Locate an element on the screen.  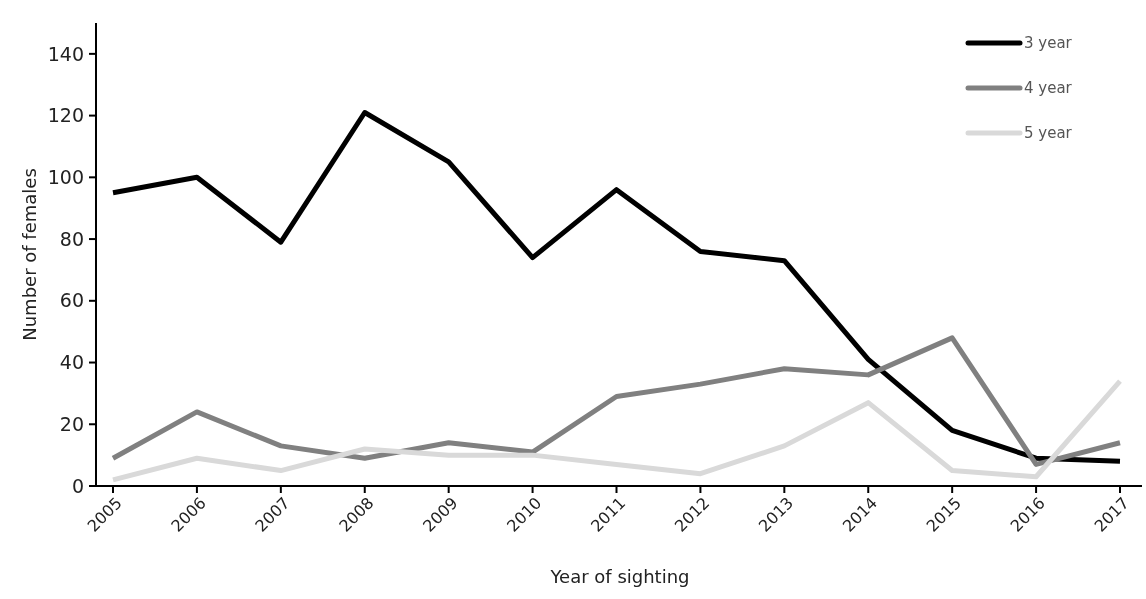
y-tick-label: 60 is located at coordinates (71, 300).